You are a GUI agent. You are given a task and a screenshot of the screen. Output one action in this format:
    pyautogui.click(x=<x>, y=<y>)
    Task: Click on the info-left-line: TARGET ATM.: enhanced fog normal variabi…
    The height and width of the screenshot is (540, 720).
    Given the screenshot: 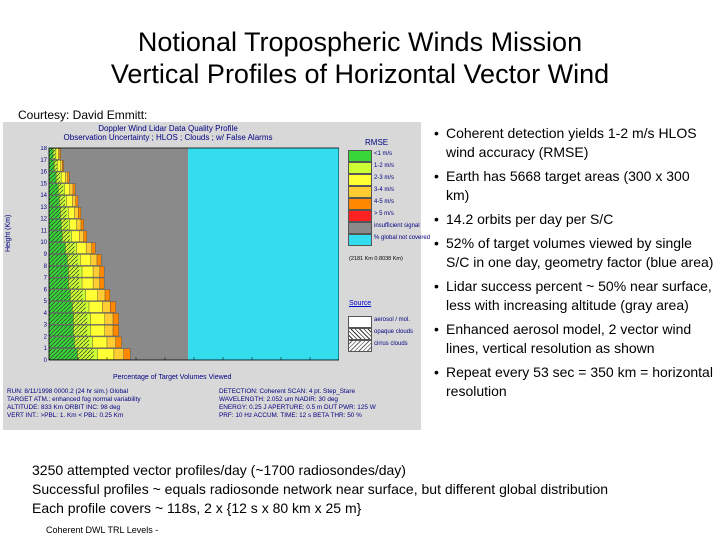 What is the action you would take?
    pyautogui.click(x=74, y=399)
    